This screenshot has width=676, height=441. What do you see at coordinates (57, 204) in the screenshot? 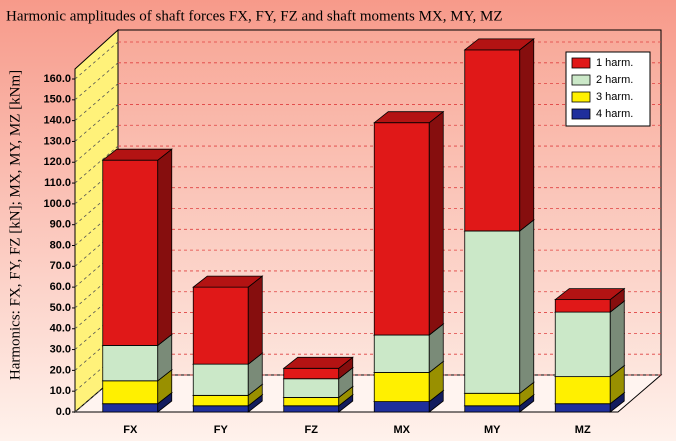
I see `y-tick-label: 100.0` at bounding box center [57, 204].